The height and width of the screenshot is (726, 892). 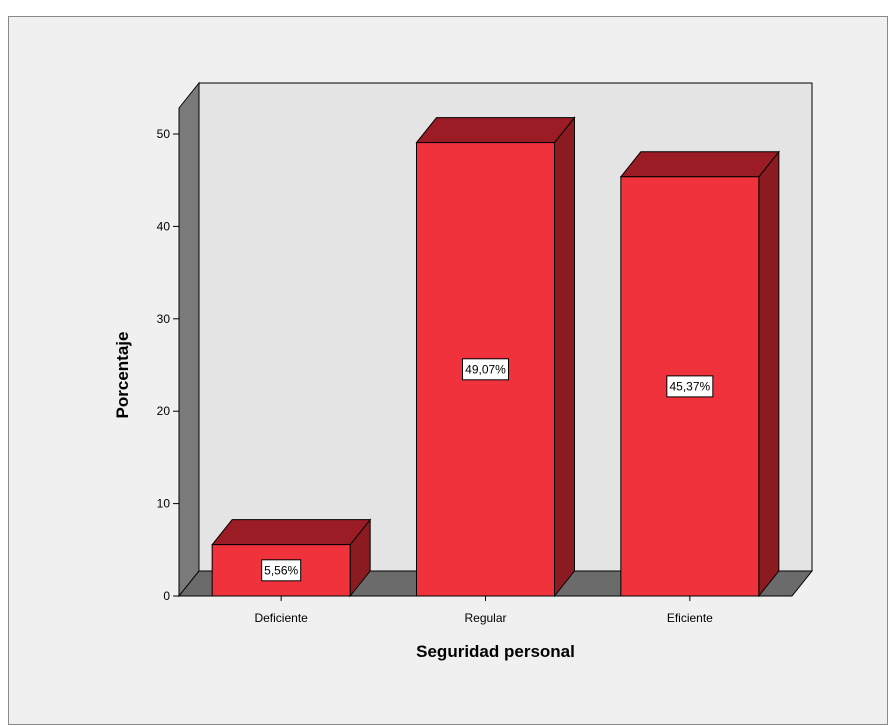 What do you see at coordinates (166, 596) in the screenshot?
I see `y-tick-label: 0` at bounding box center [166, 596].